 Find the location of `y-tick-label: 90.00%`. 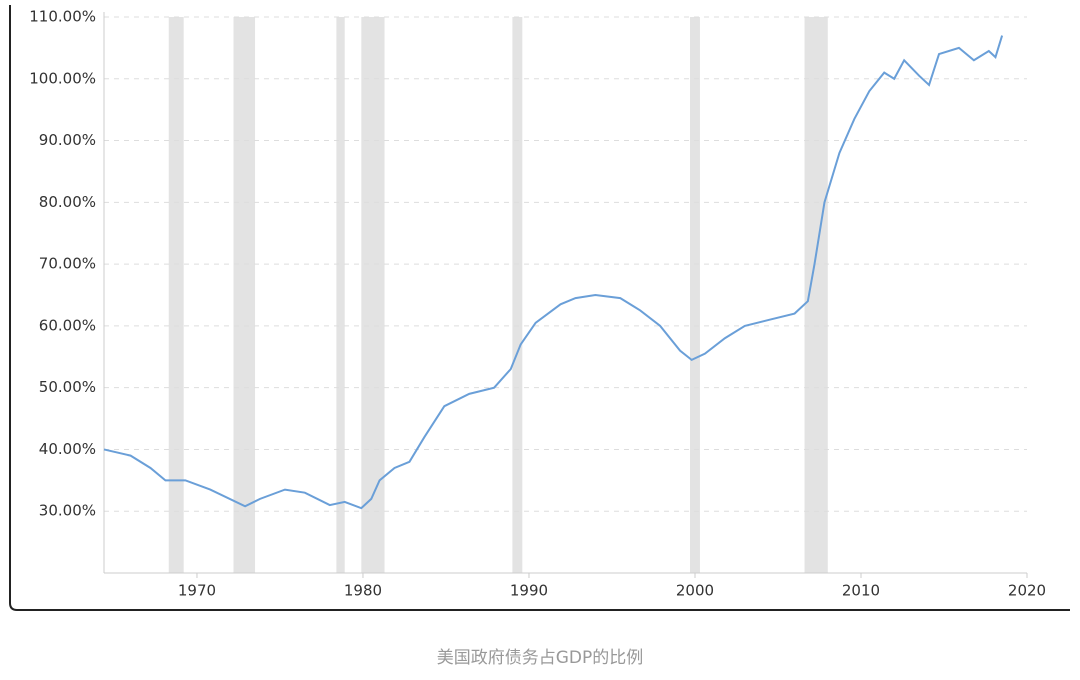

y-tick-label: 90.00% is located at coordinates (67, 140).